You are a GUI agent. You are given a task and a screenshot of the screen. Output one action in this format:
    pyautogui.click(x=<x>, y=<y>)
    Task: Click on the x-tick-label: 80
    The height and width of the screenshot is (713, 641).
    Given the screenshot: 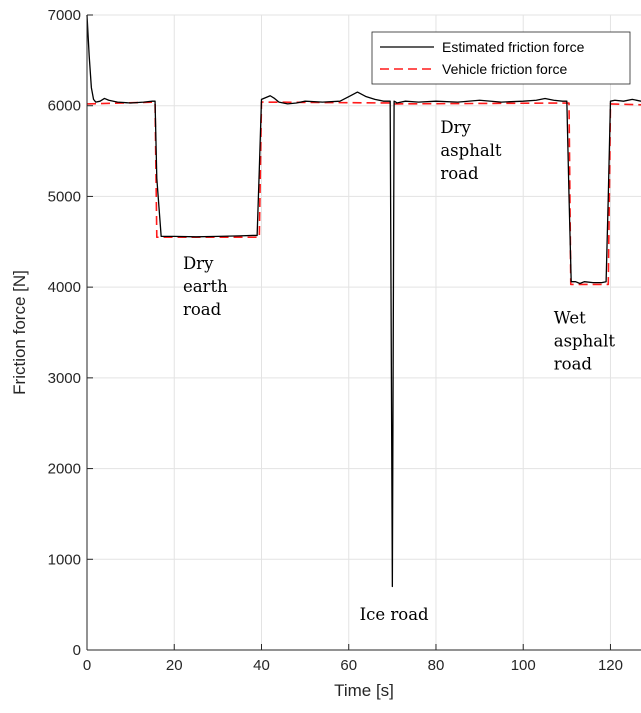 What is the action you would take?
    pyautogui.click(x=436, y=665)
    